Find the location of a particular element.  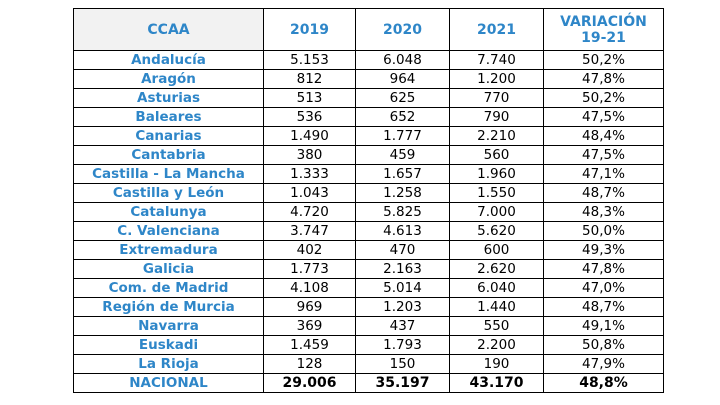

cell-value-2021: 1.960 is located at coordinates (496, 174).